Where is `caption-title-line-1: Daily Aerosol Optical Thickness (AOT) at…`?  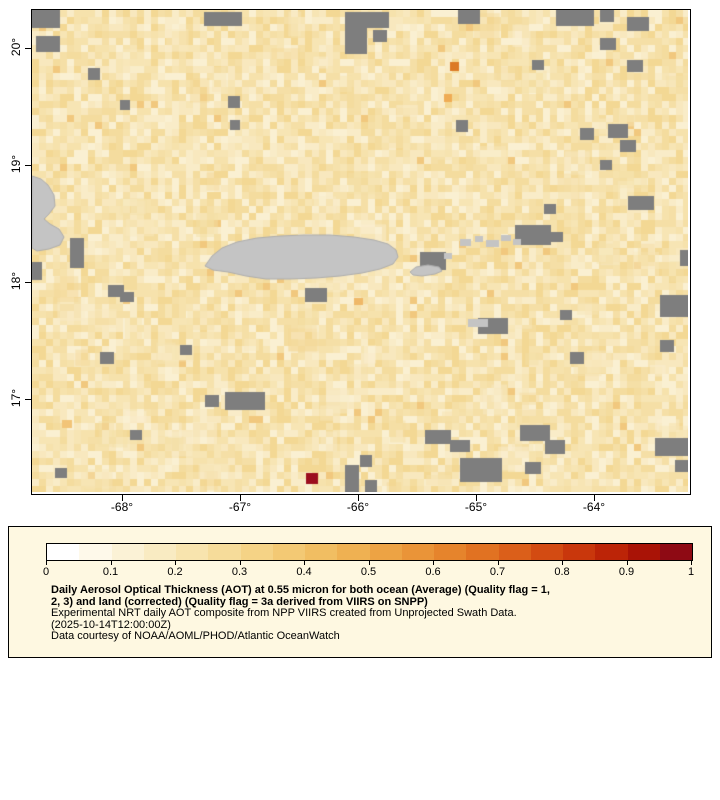 caption-title-line-1: Daily Aerosol Optical Thickness (AOT) at… is located at coordinates (300, 590).